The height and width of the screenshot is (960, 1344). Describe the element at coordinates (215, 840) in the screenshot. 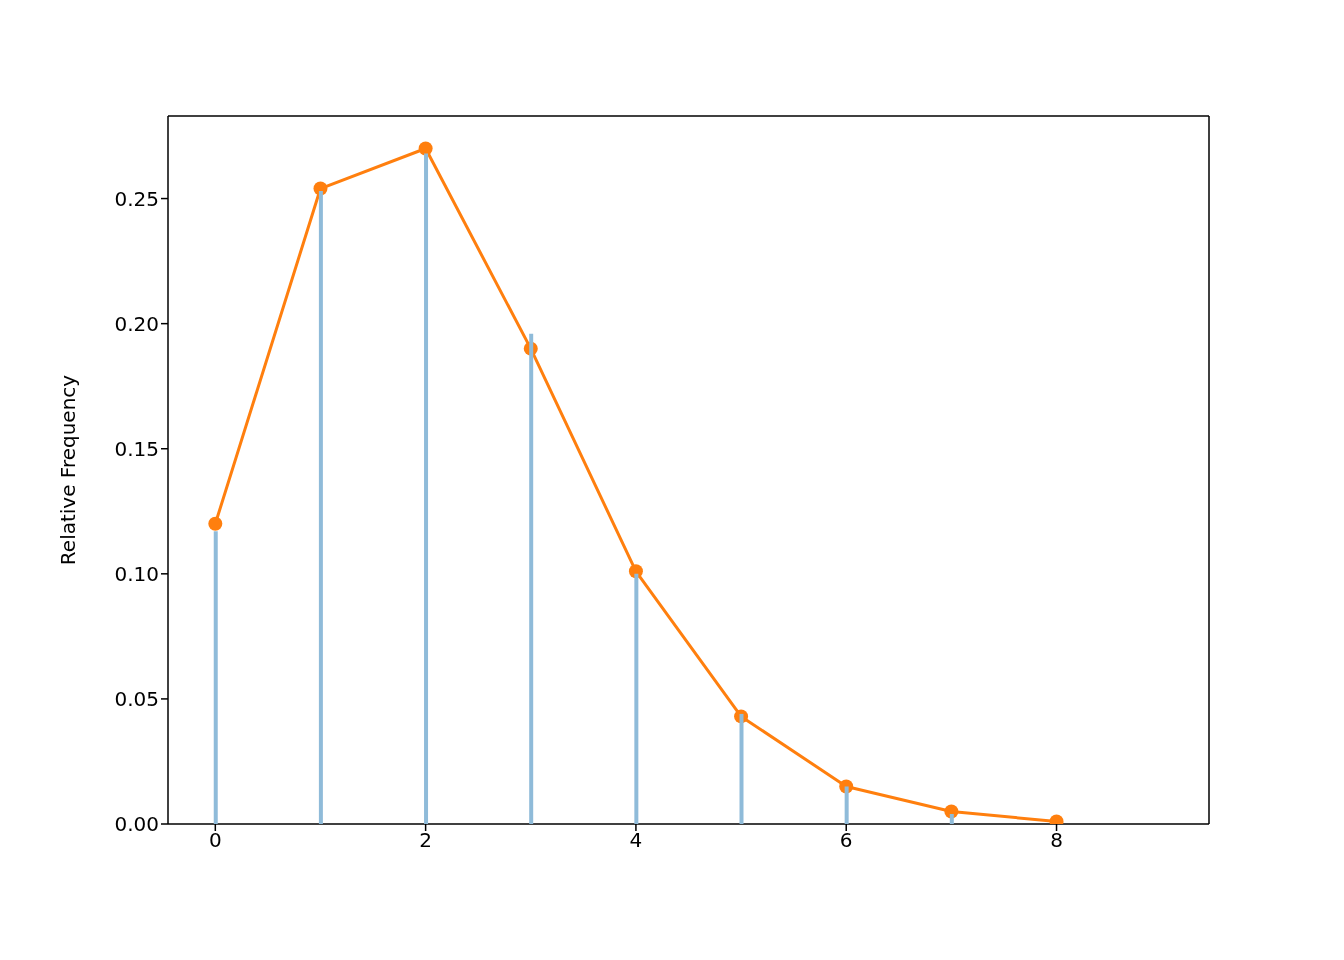

I see `x-tick-label: 0` at that location.